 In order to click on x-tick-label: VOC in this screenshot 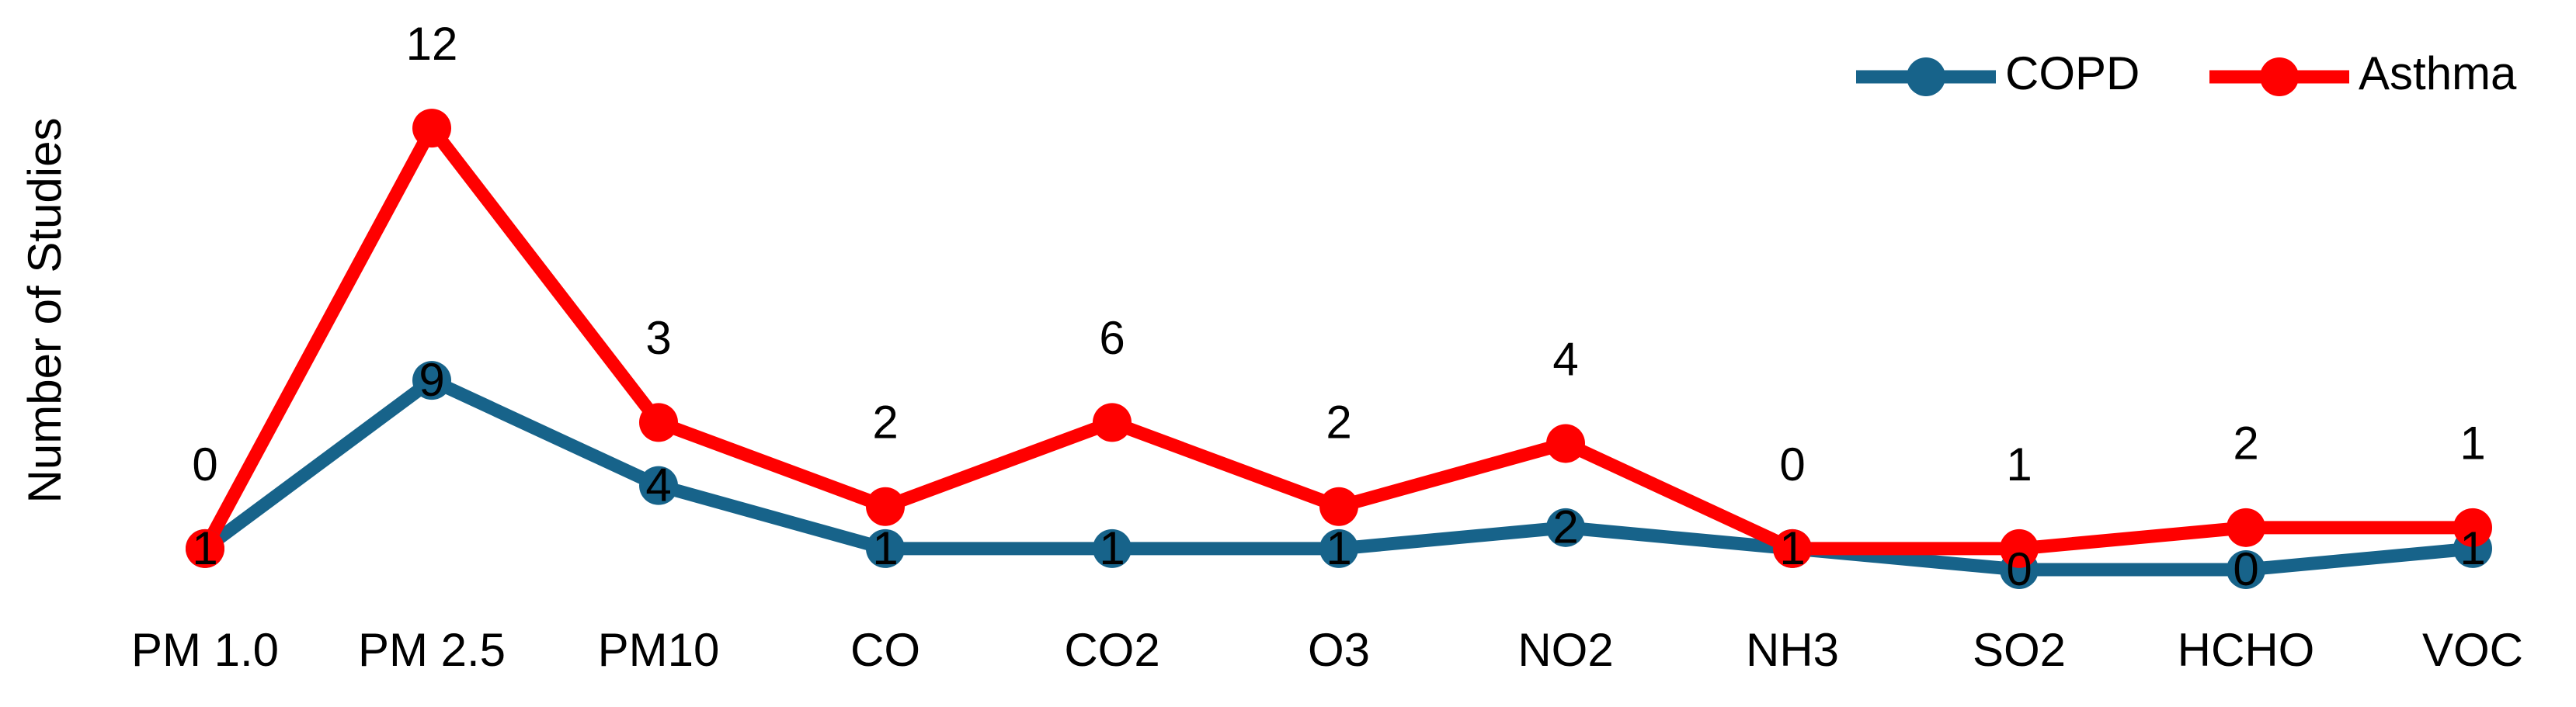, I will do `click(2472, 650)`.